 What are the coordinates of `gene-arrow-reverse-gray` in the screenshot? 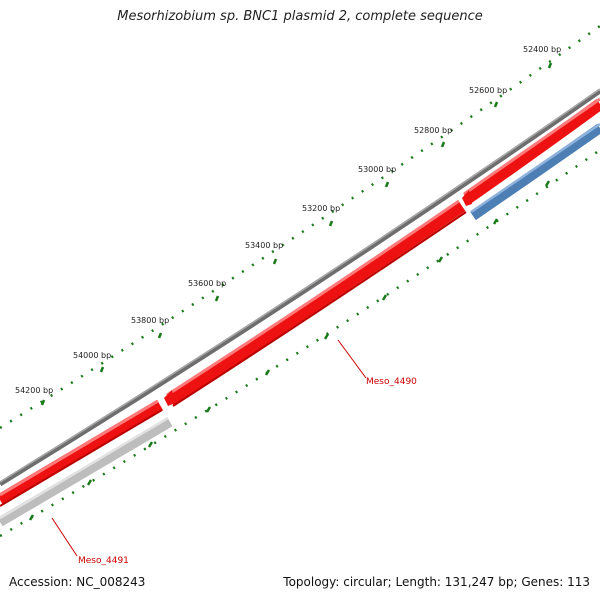 It's located at (86, 472).